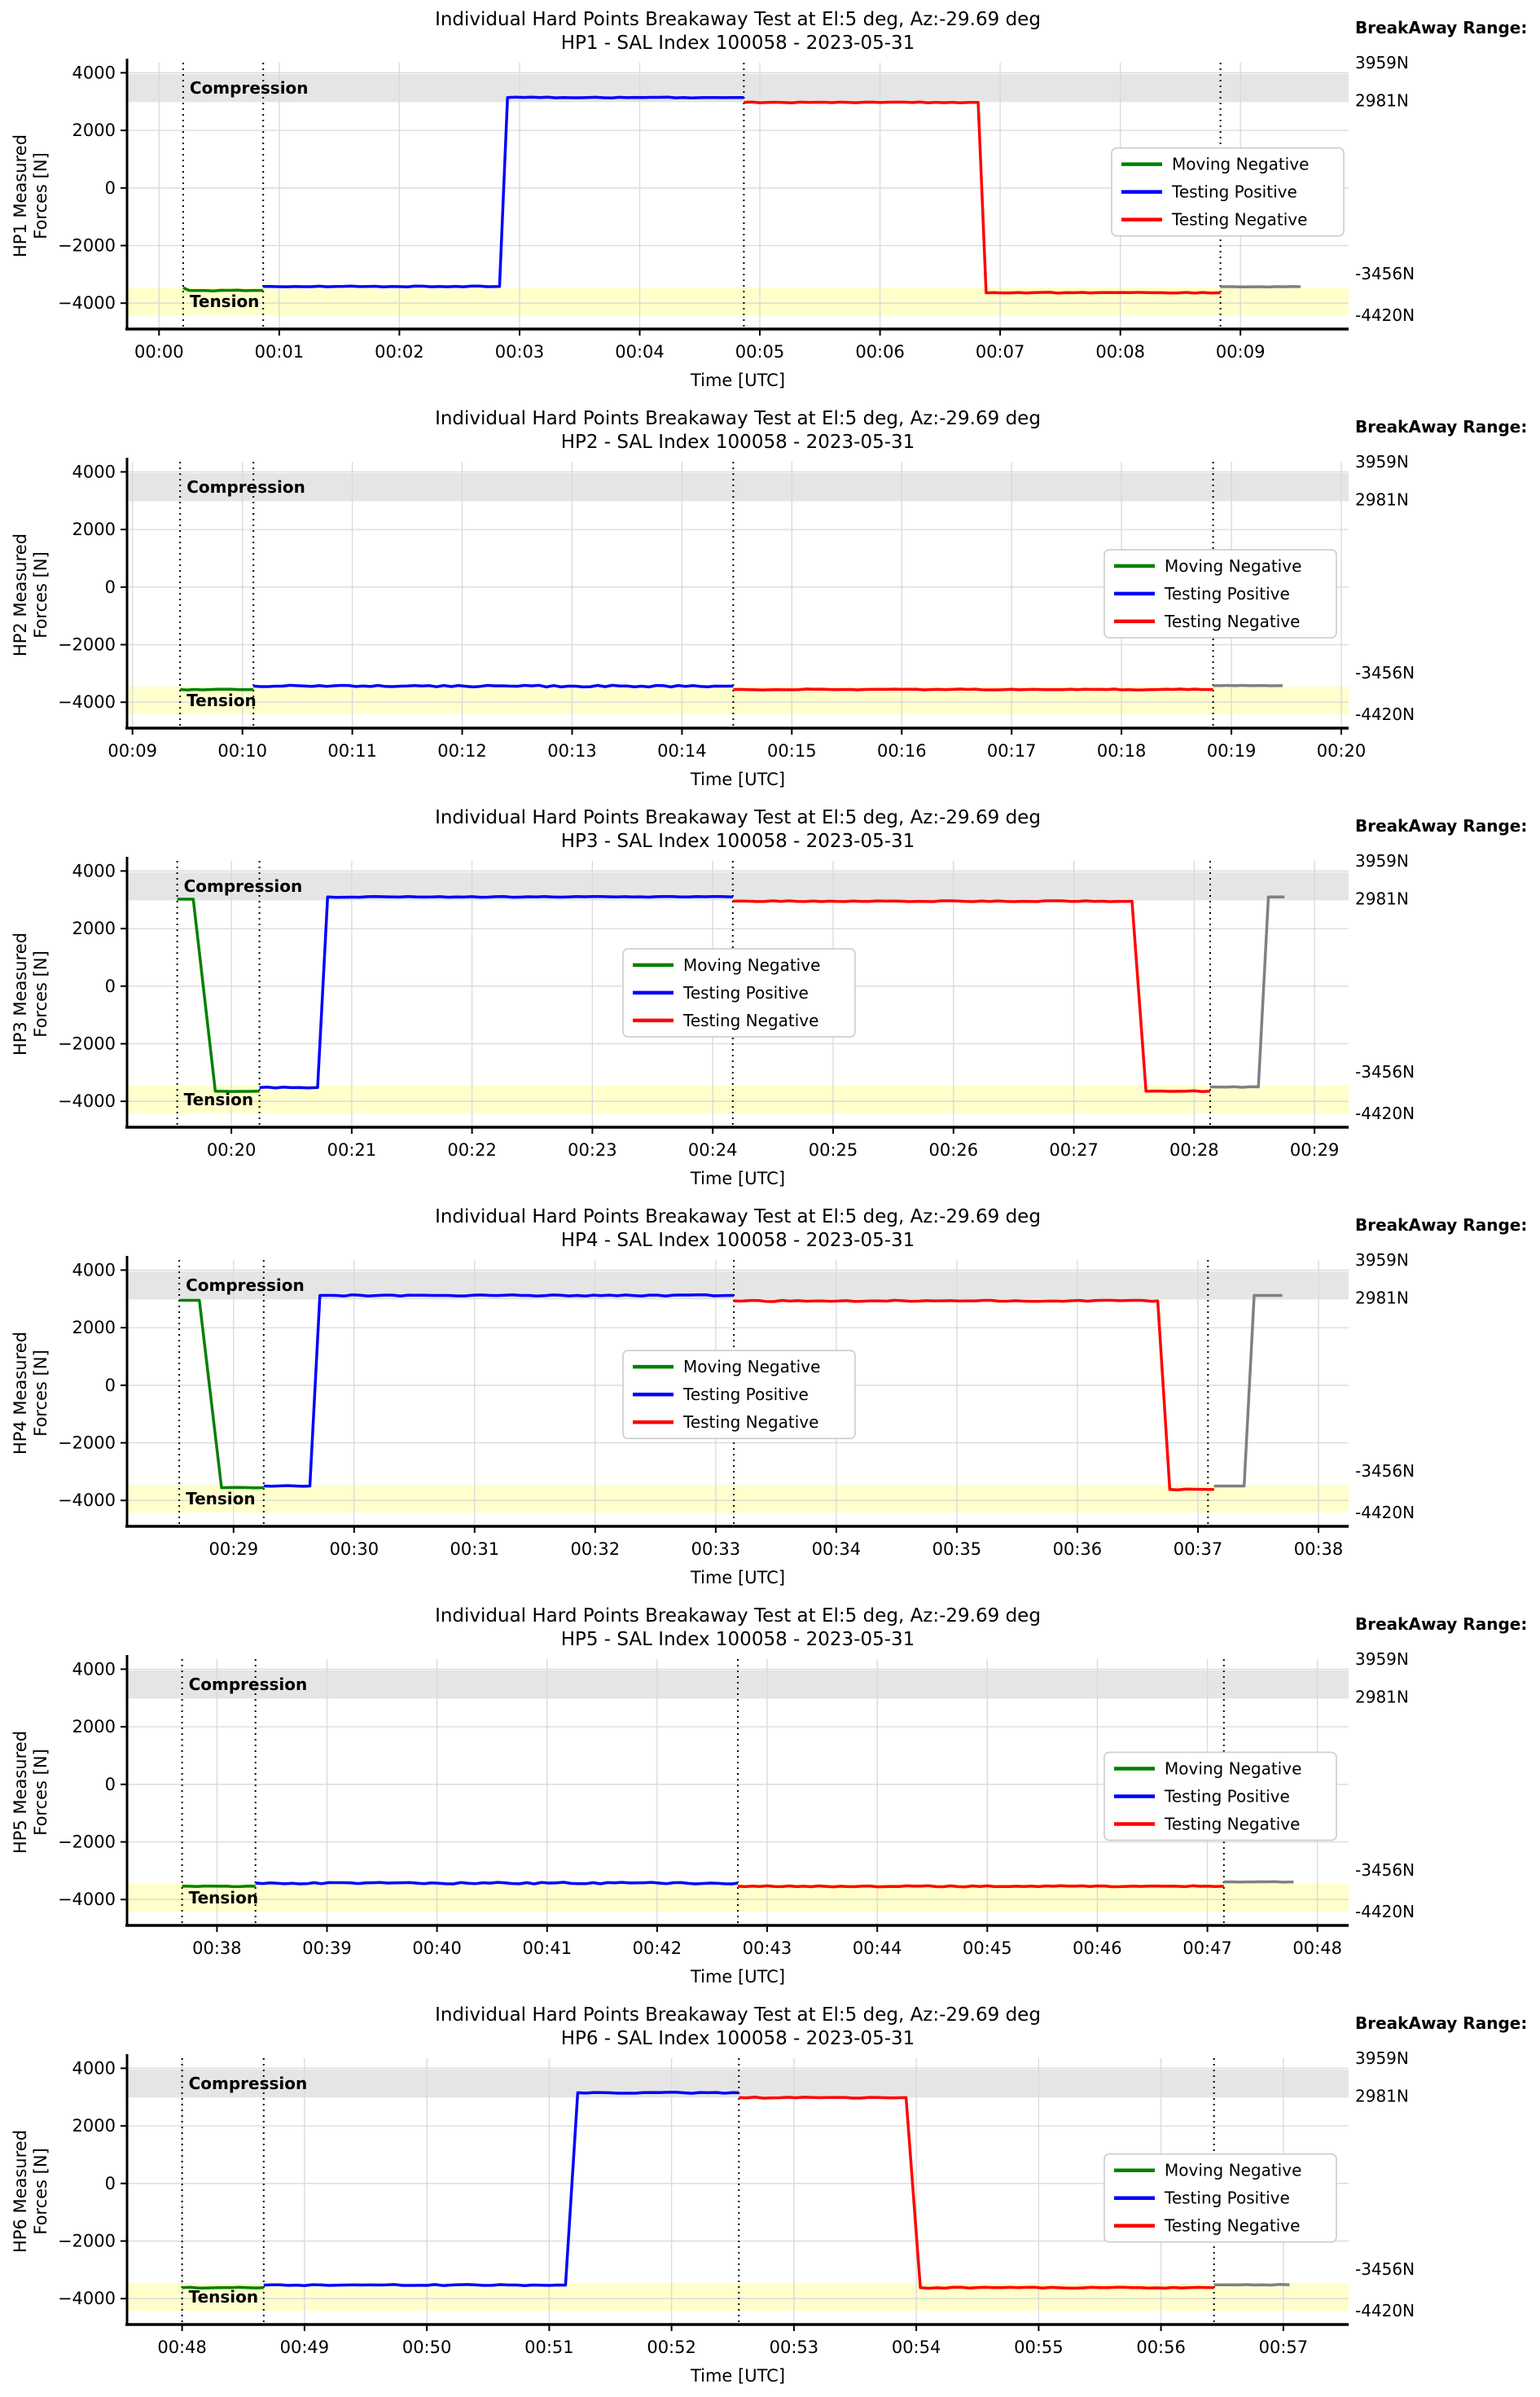 This screenshot has height=2397, width=1540. I want to click on x-tick-label: 00:38, so click(217, 1948).